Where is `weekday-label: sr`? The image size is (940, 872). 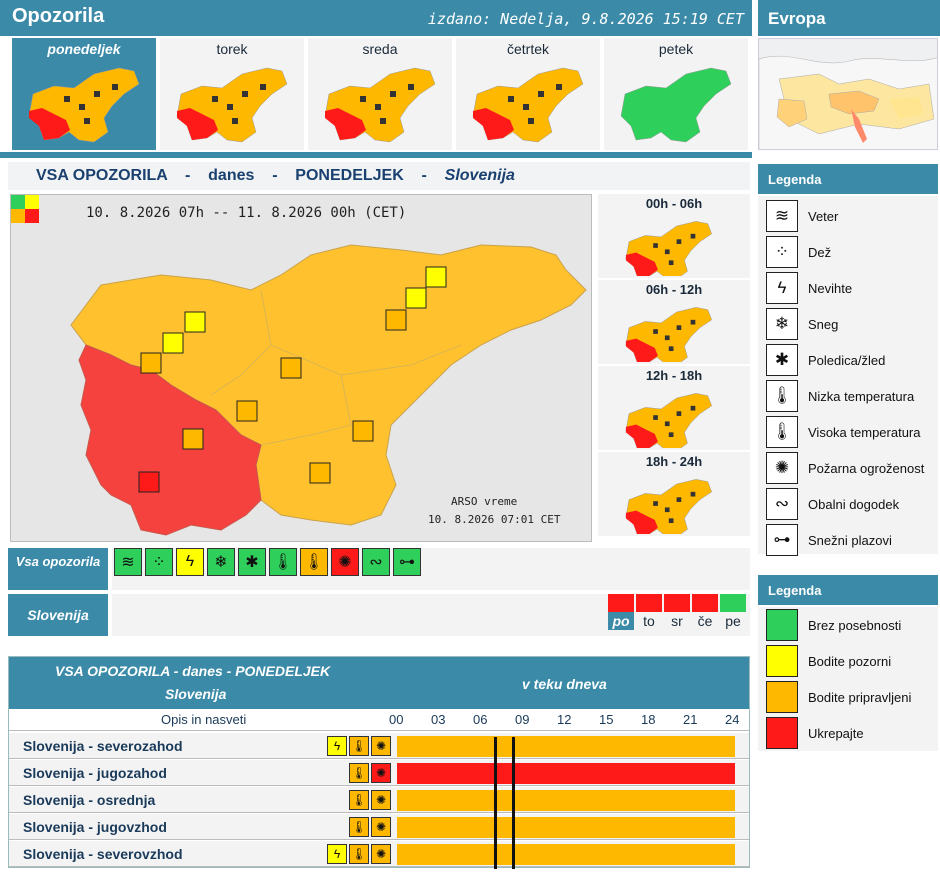 weekday-label: sr is located at coordinates (677, 621).